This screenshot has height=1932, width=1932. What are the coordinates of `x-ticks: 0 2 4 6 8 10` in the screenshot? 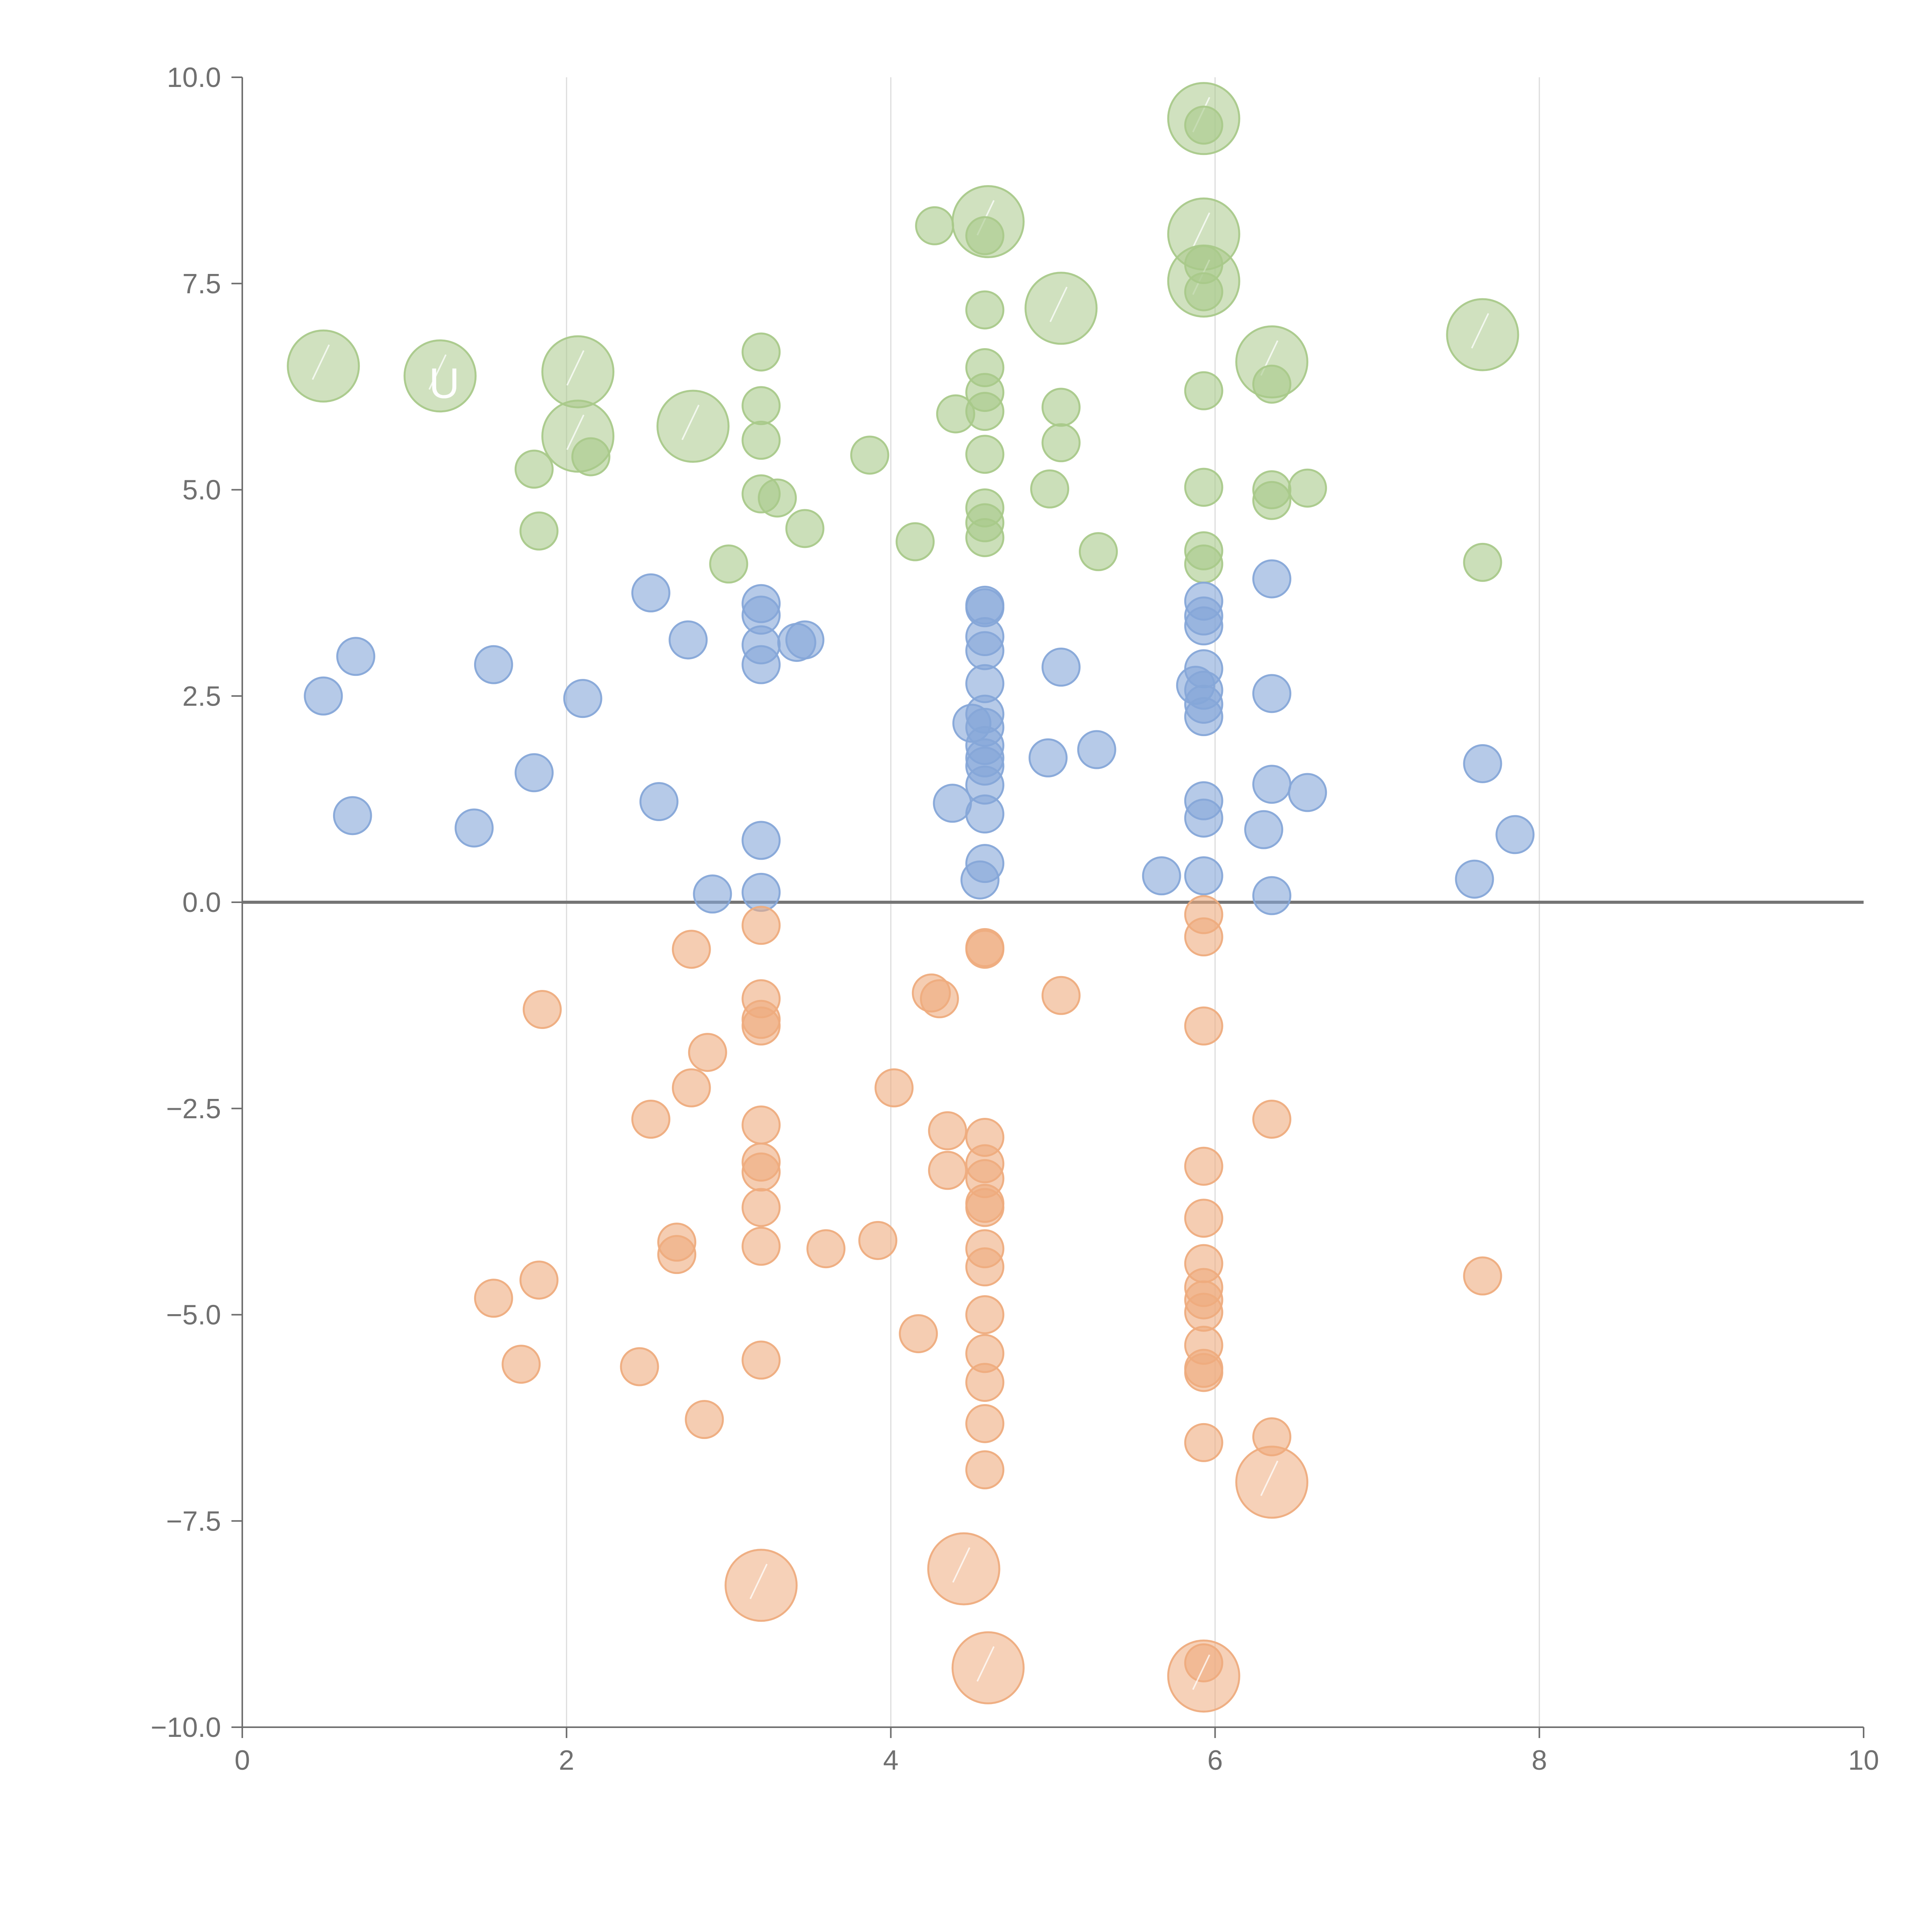 It's located at (1057, 1752).